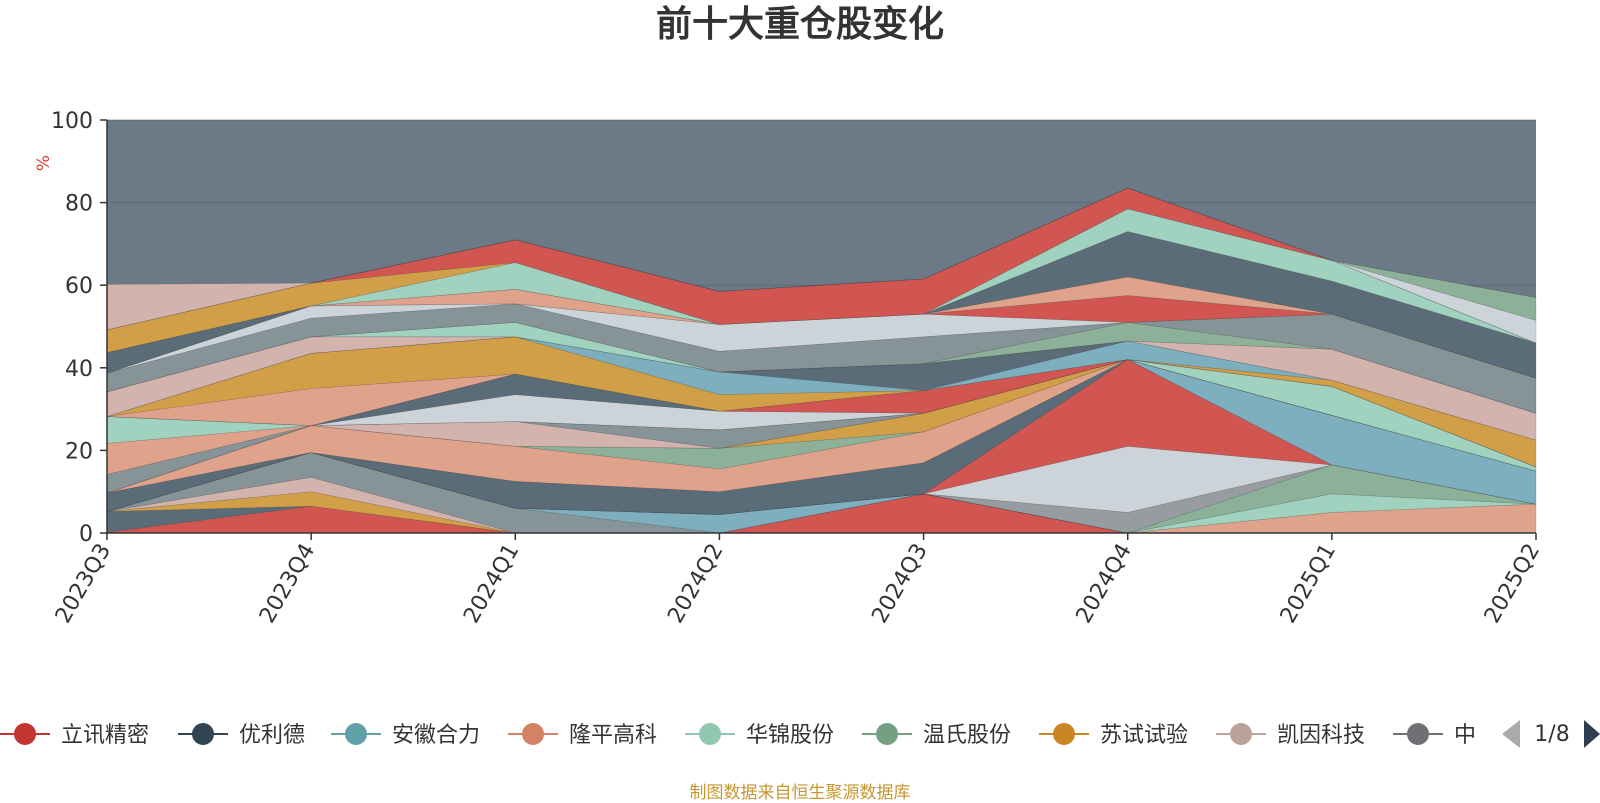  What do you see at coordinates (105, 735) in the screenshot?
I see `legend-label: 立讯精密` at bounding box center [105, 735].